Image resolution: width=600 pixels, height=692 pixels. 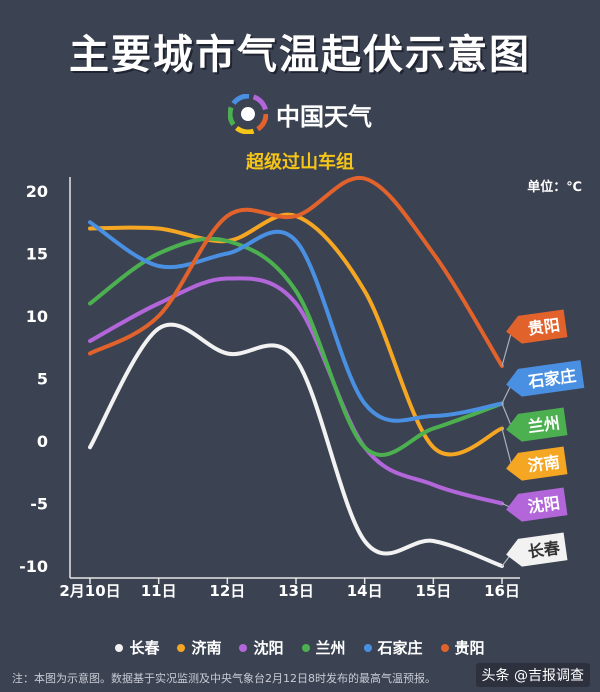 What do you see at coordinates (296, 591) in the screenshot?
I see `x-tick-label: 13日` at bounding box center [296, 591].